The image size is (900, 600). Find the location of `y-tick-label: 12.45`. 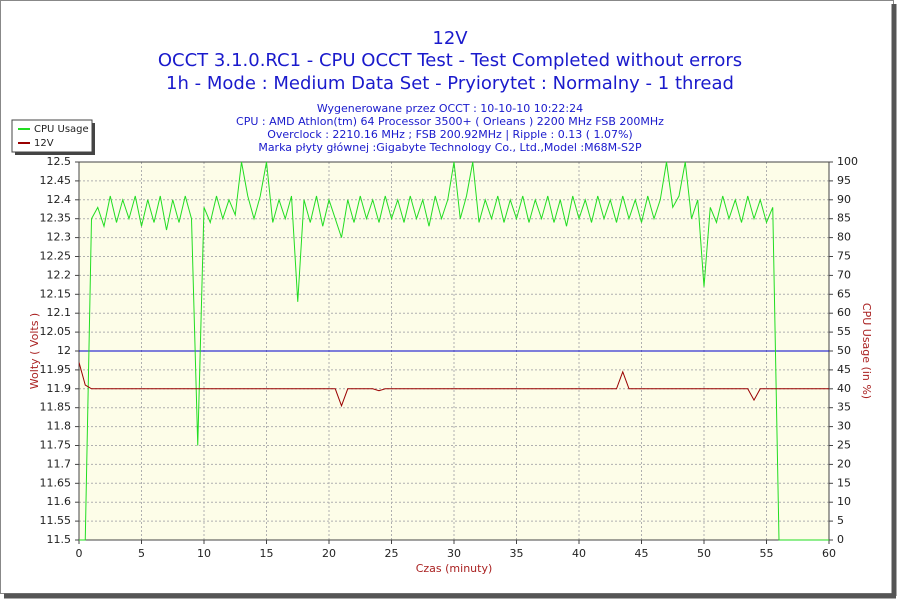

y-tick-label: 12.45 is located at coordinates (56, 180).